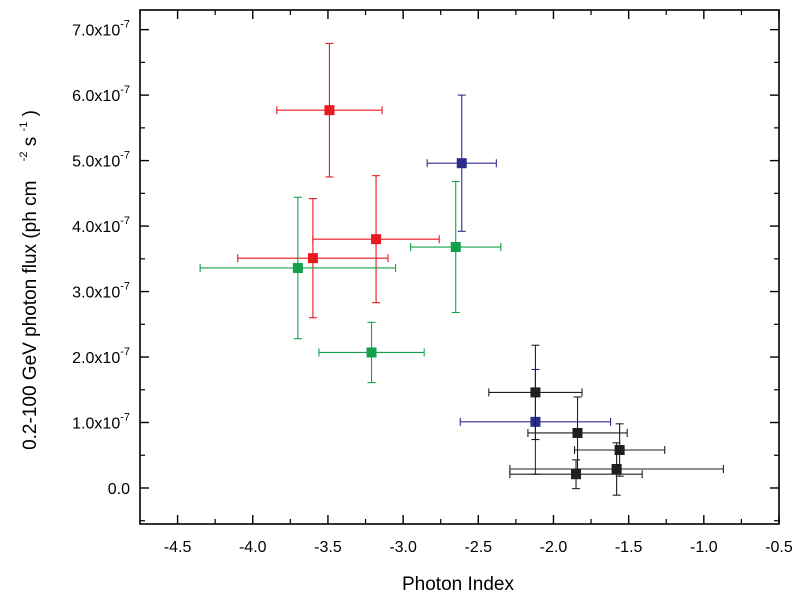  I want to click on x-tick-label: -4.5, so click(178, 547).